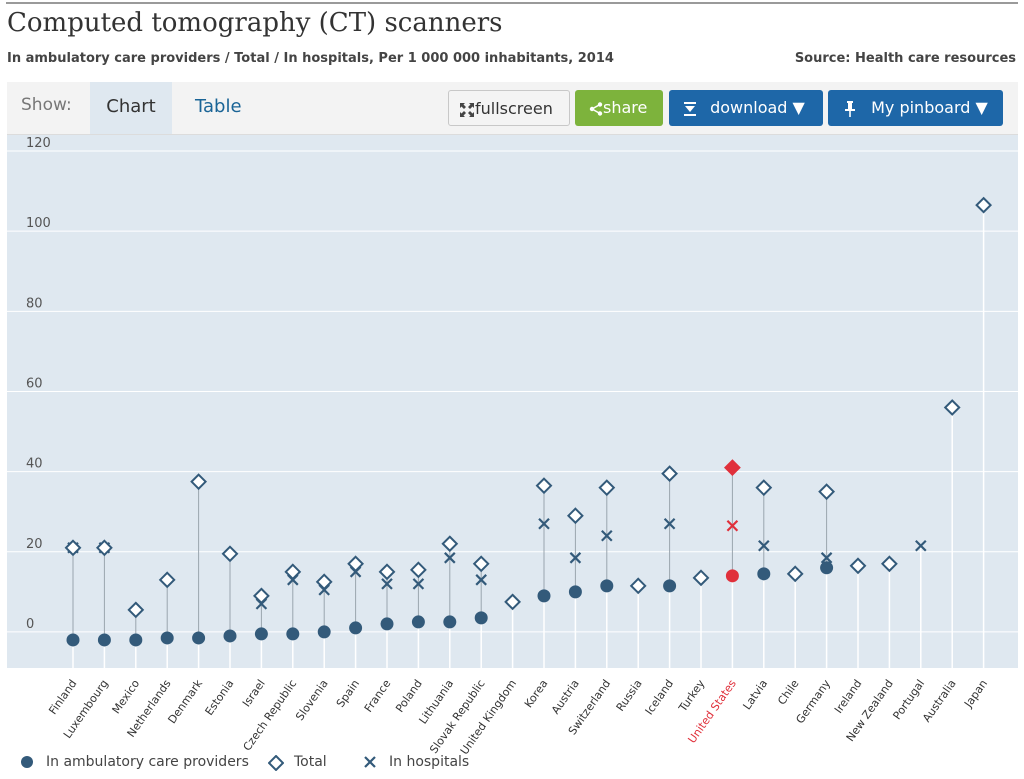  I want to click on y-tick-label: 0, so click(30, 624).